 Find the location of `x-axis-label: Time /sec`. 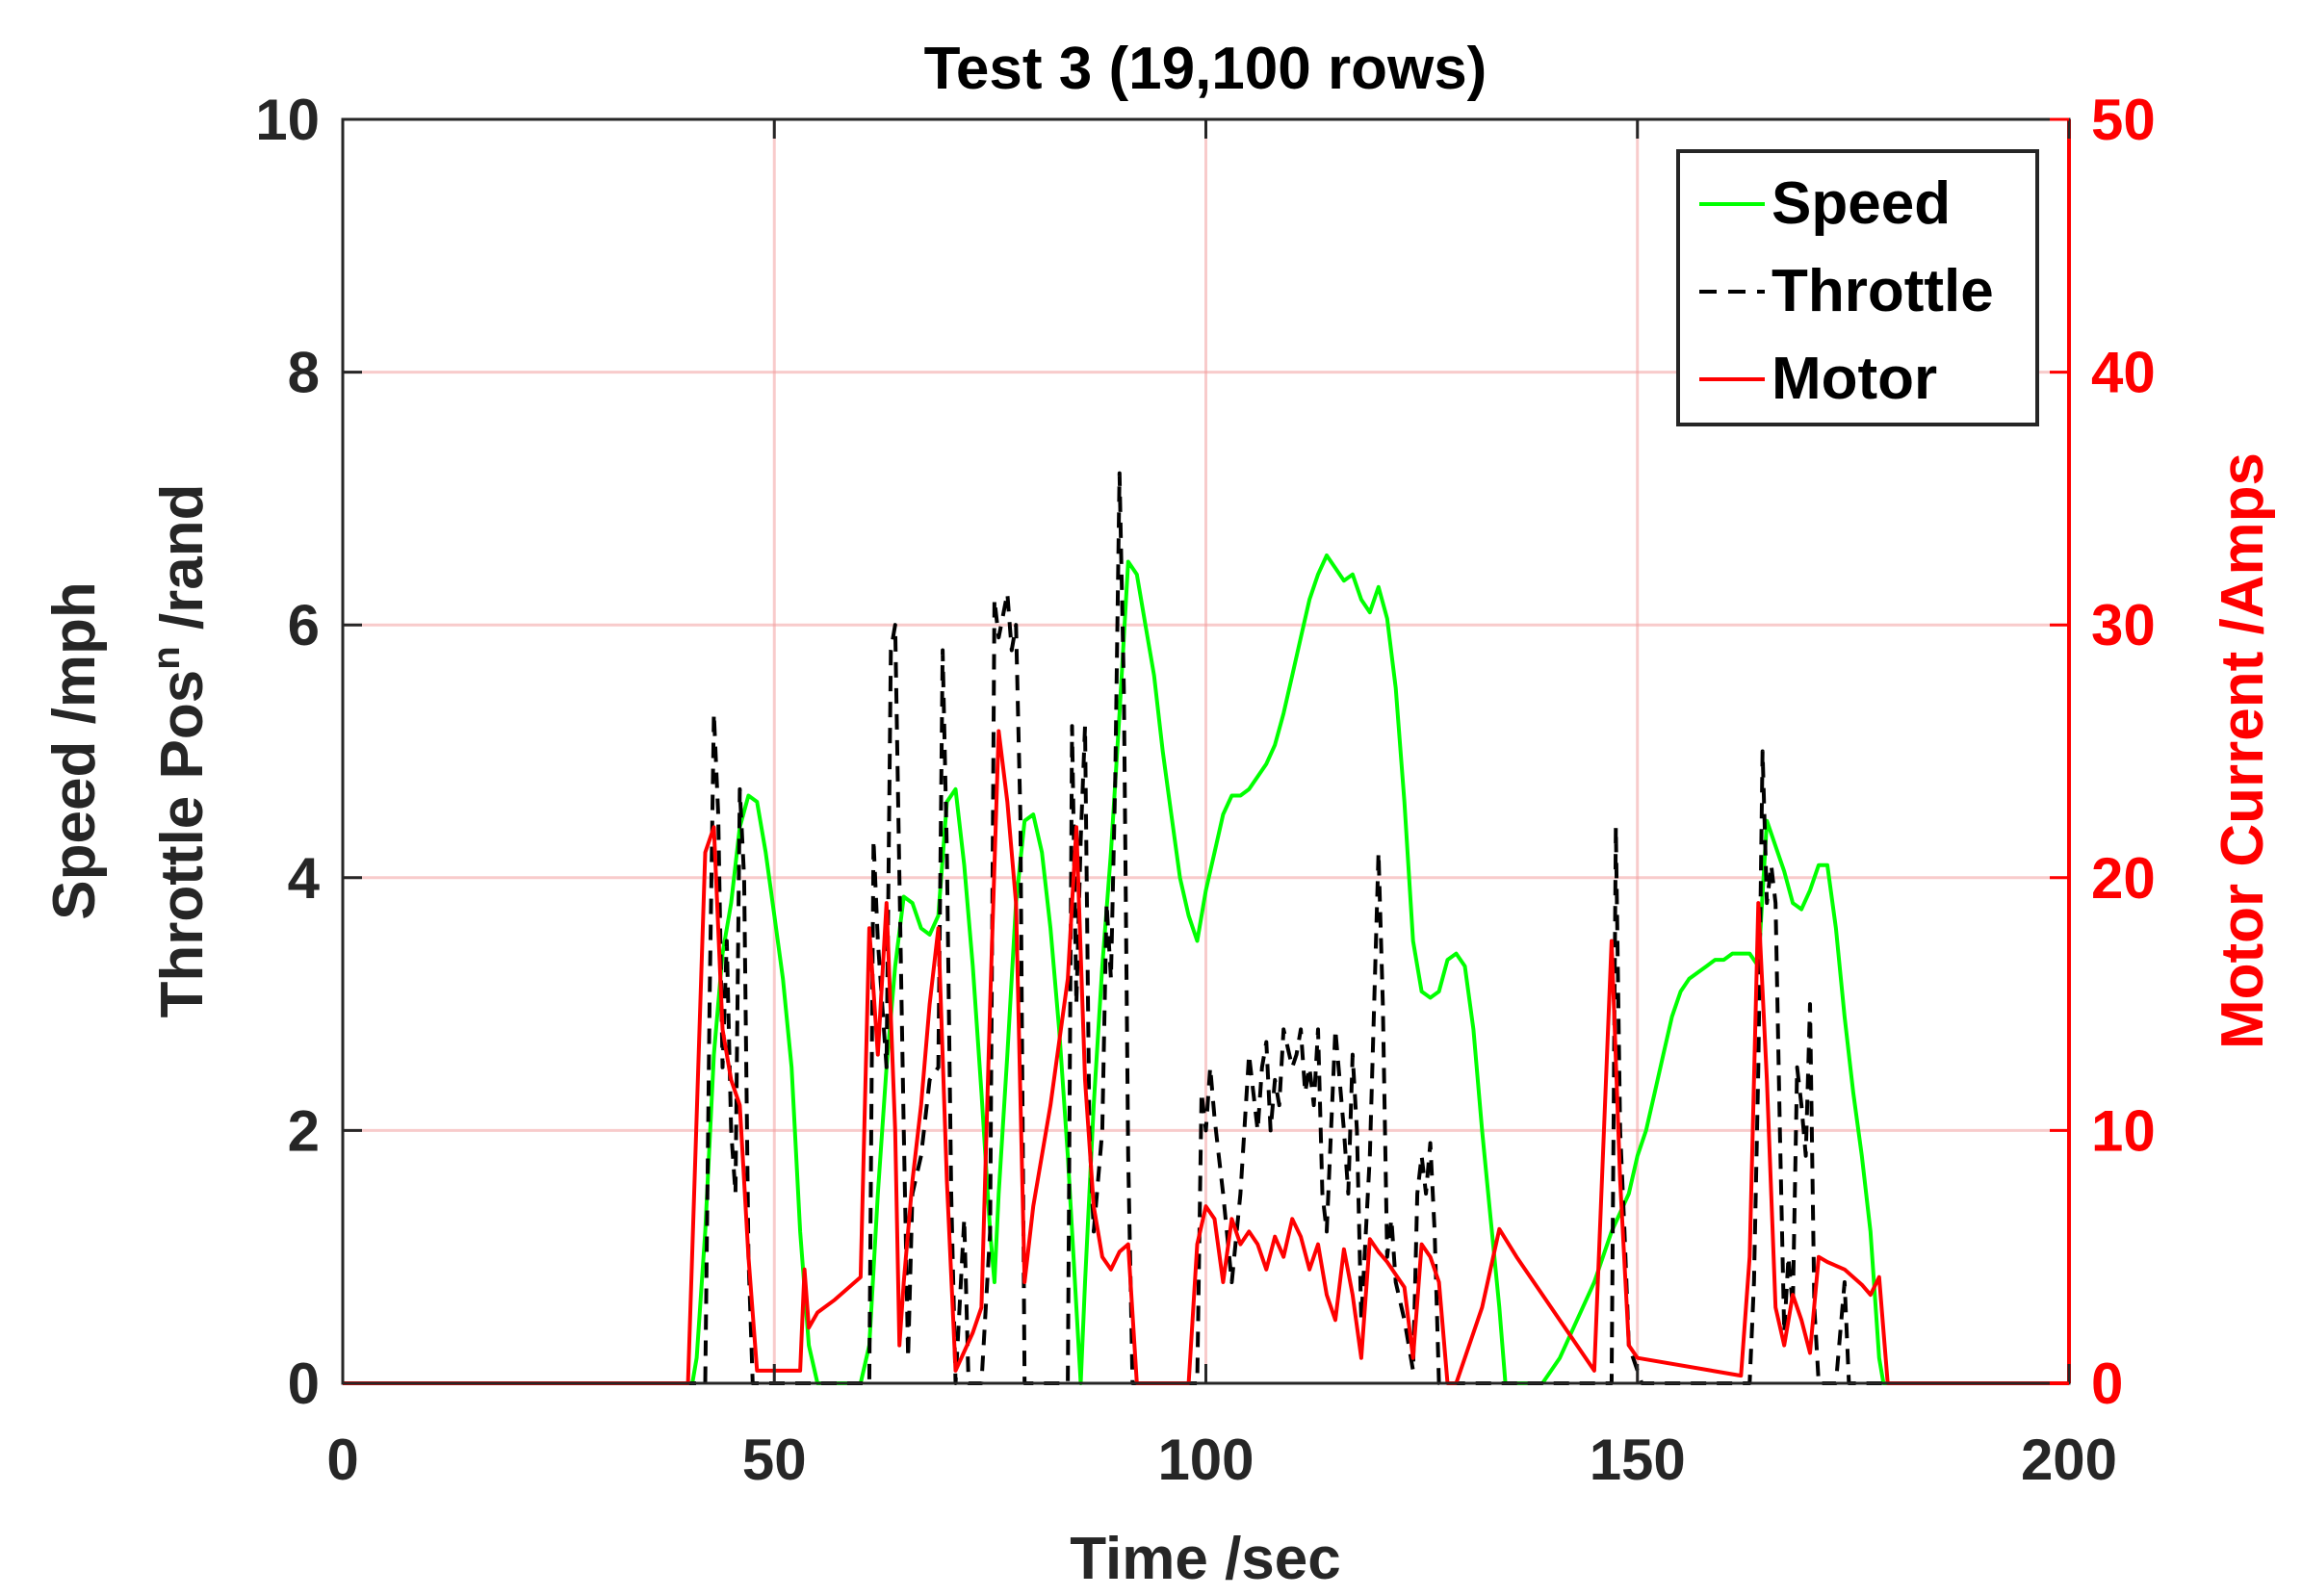

x-axis-label: Time /sec is located at coordinates (1205, 1559).